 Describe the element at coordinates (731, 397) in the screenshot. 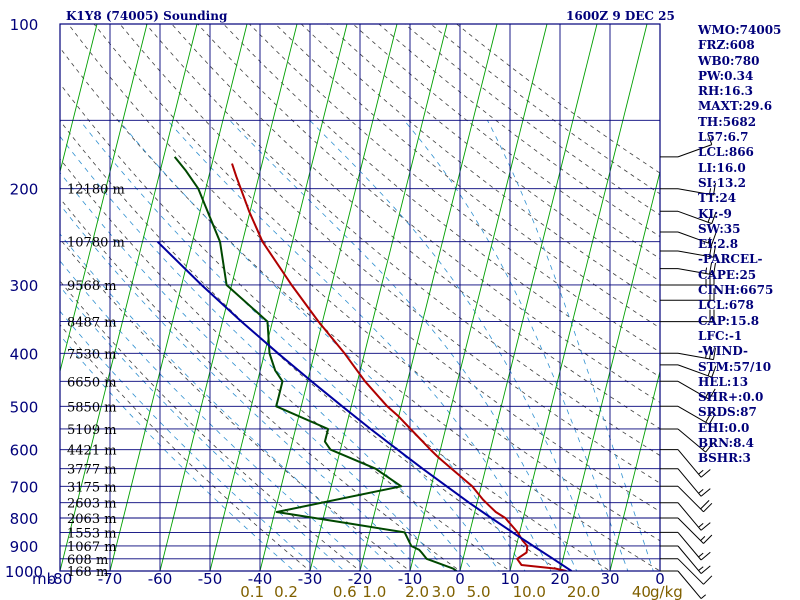

I see `index-item: SHR+:0.0` at that location.